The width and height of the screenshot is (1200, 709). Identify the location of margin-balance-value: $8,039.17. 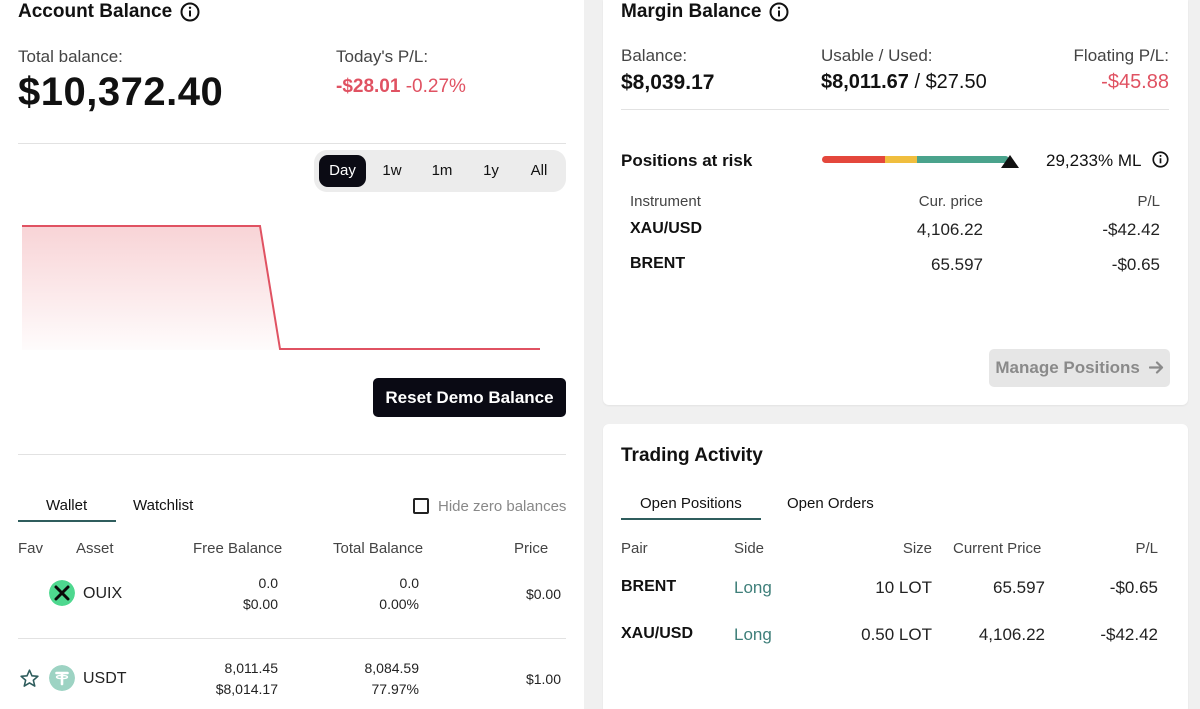
(668, 82).